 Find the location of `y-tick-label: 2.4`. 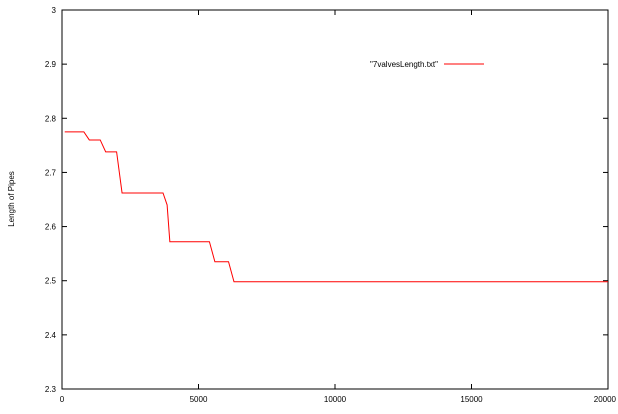

y-tick-label: 2.4 is located at coordinates (51, 335).